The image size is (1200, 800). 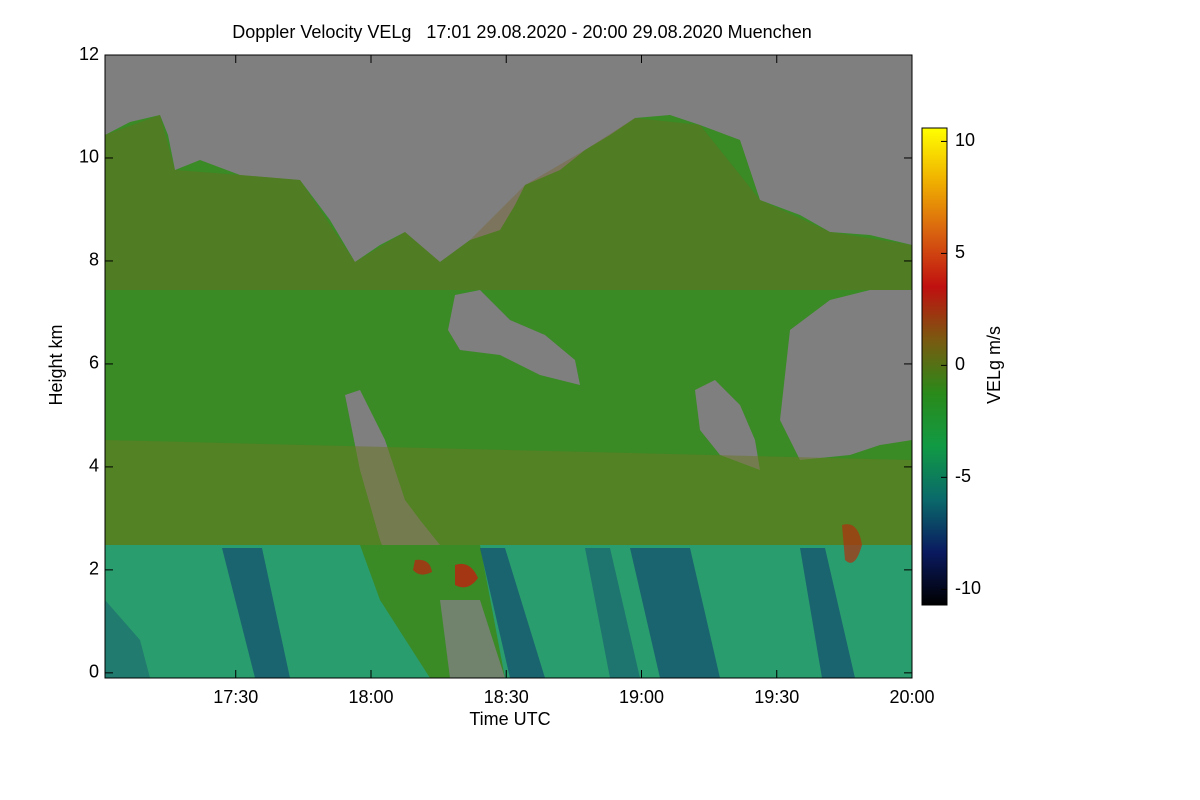 I want to click on y-axis-label: Height km, so click(x=56, y=364).